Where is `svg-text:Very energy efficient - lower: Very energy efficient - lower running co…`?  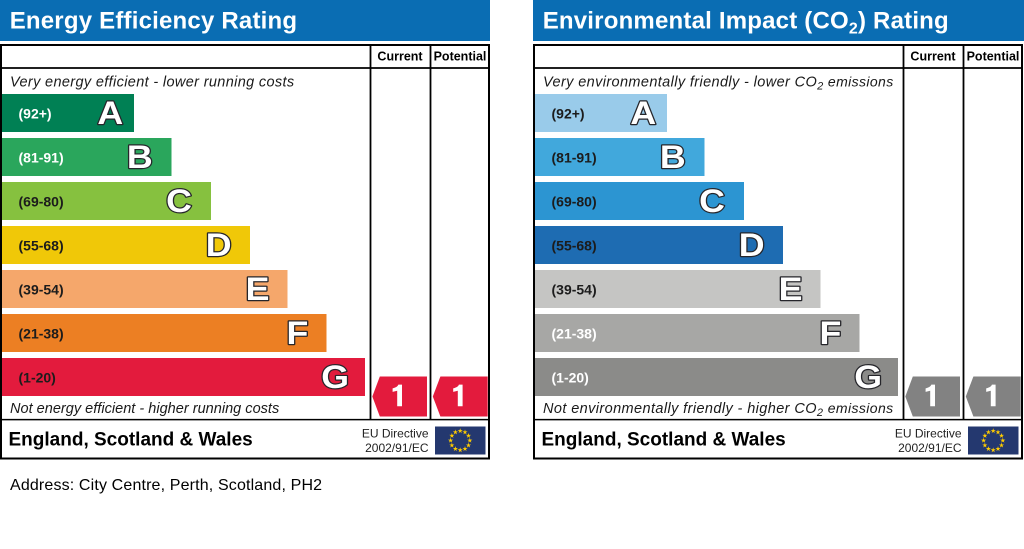
svg-text:Very energy efficient - lower: Very energy efficient - lower running co… is located at coordinates (152, 83).